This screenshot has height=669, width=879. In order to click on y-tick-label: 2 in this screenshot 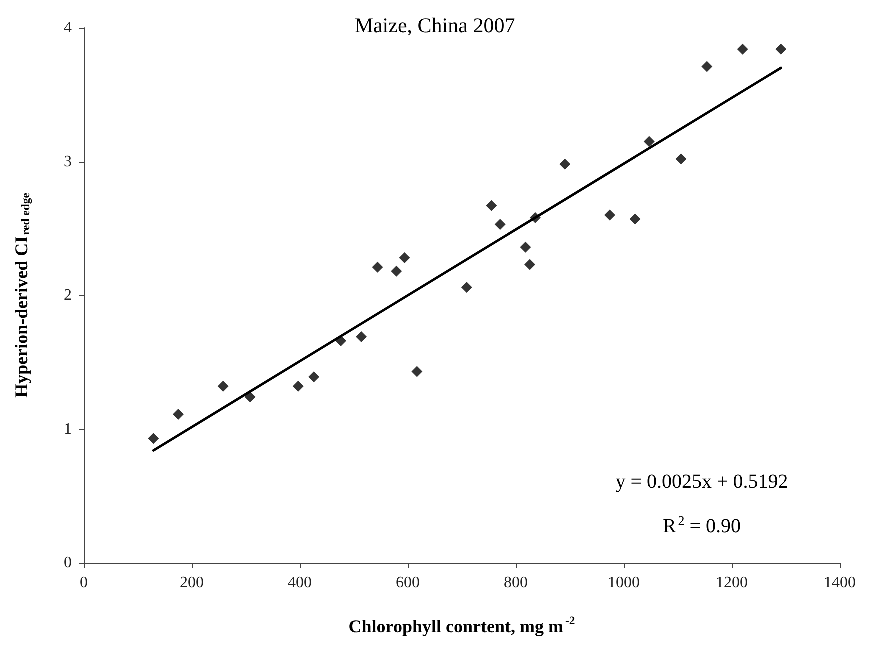, I will do `click(68, 295)`.